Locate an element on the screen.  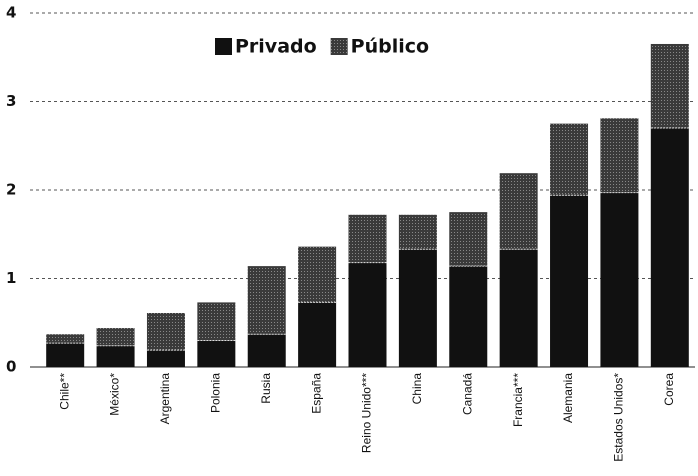
y-tick-label: 4 is located at coordinates (11, 13).